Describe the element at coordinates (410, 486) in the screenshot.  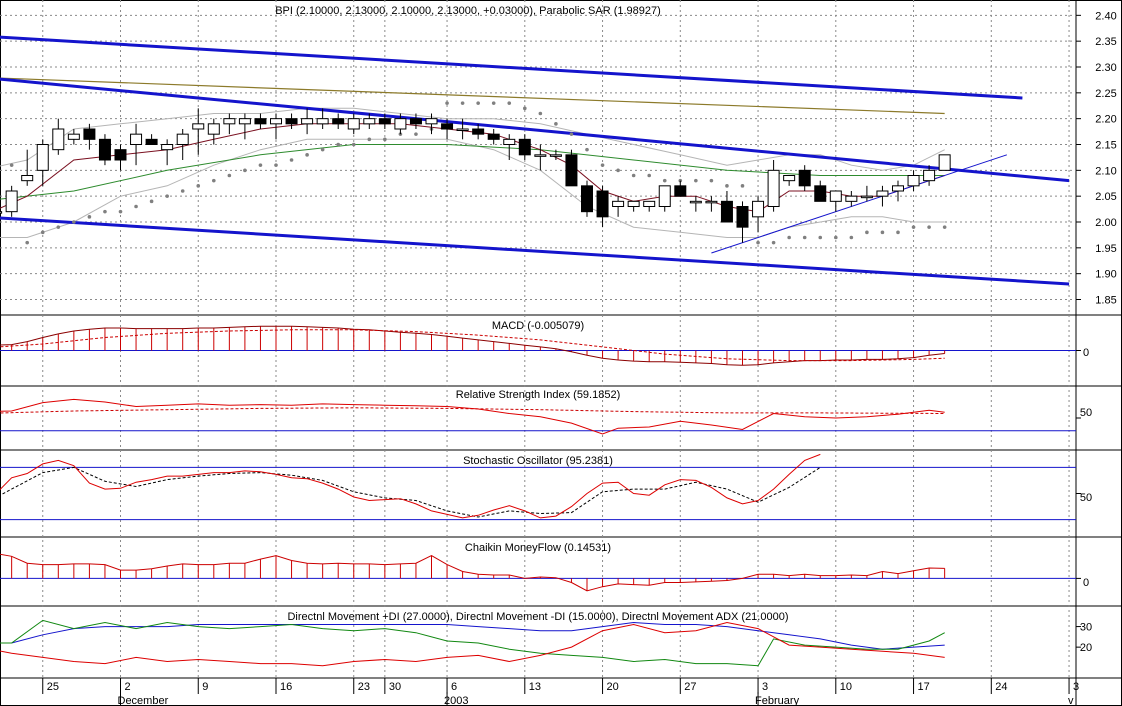
I see `stochastic-k-line` at that location.